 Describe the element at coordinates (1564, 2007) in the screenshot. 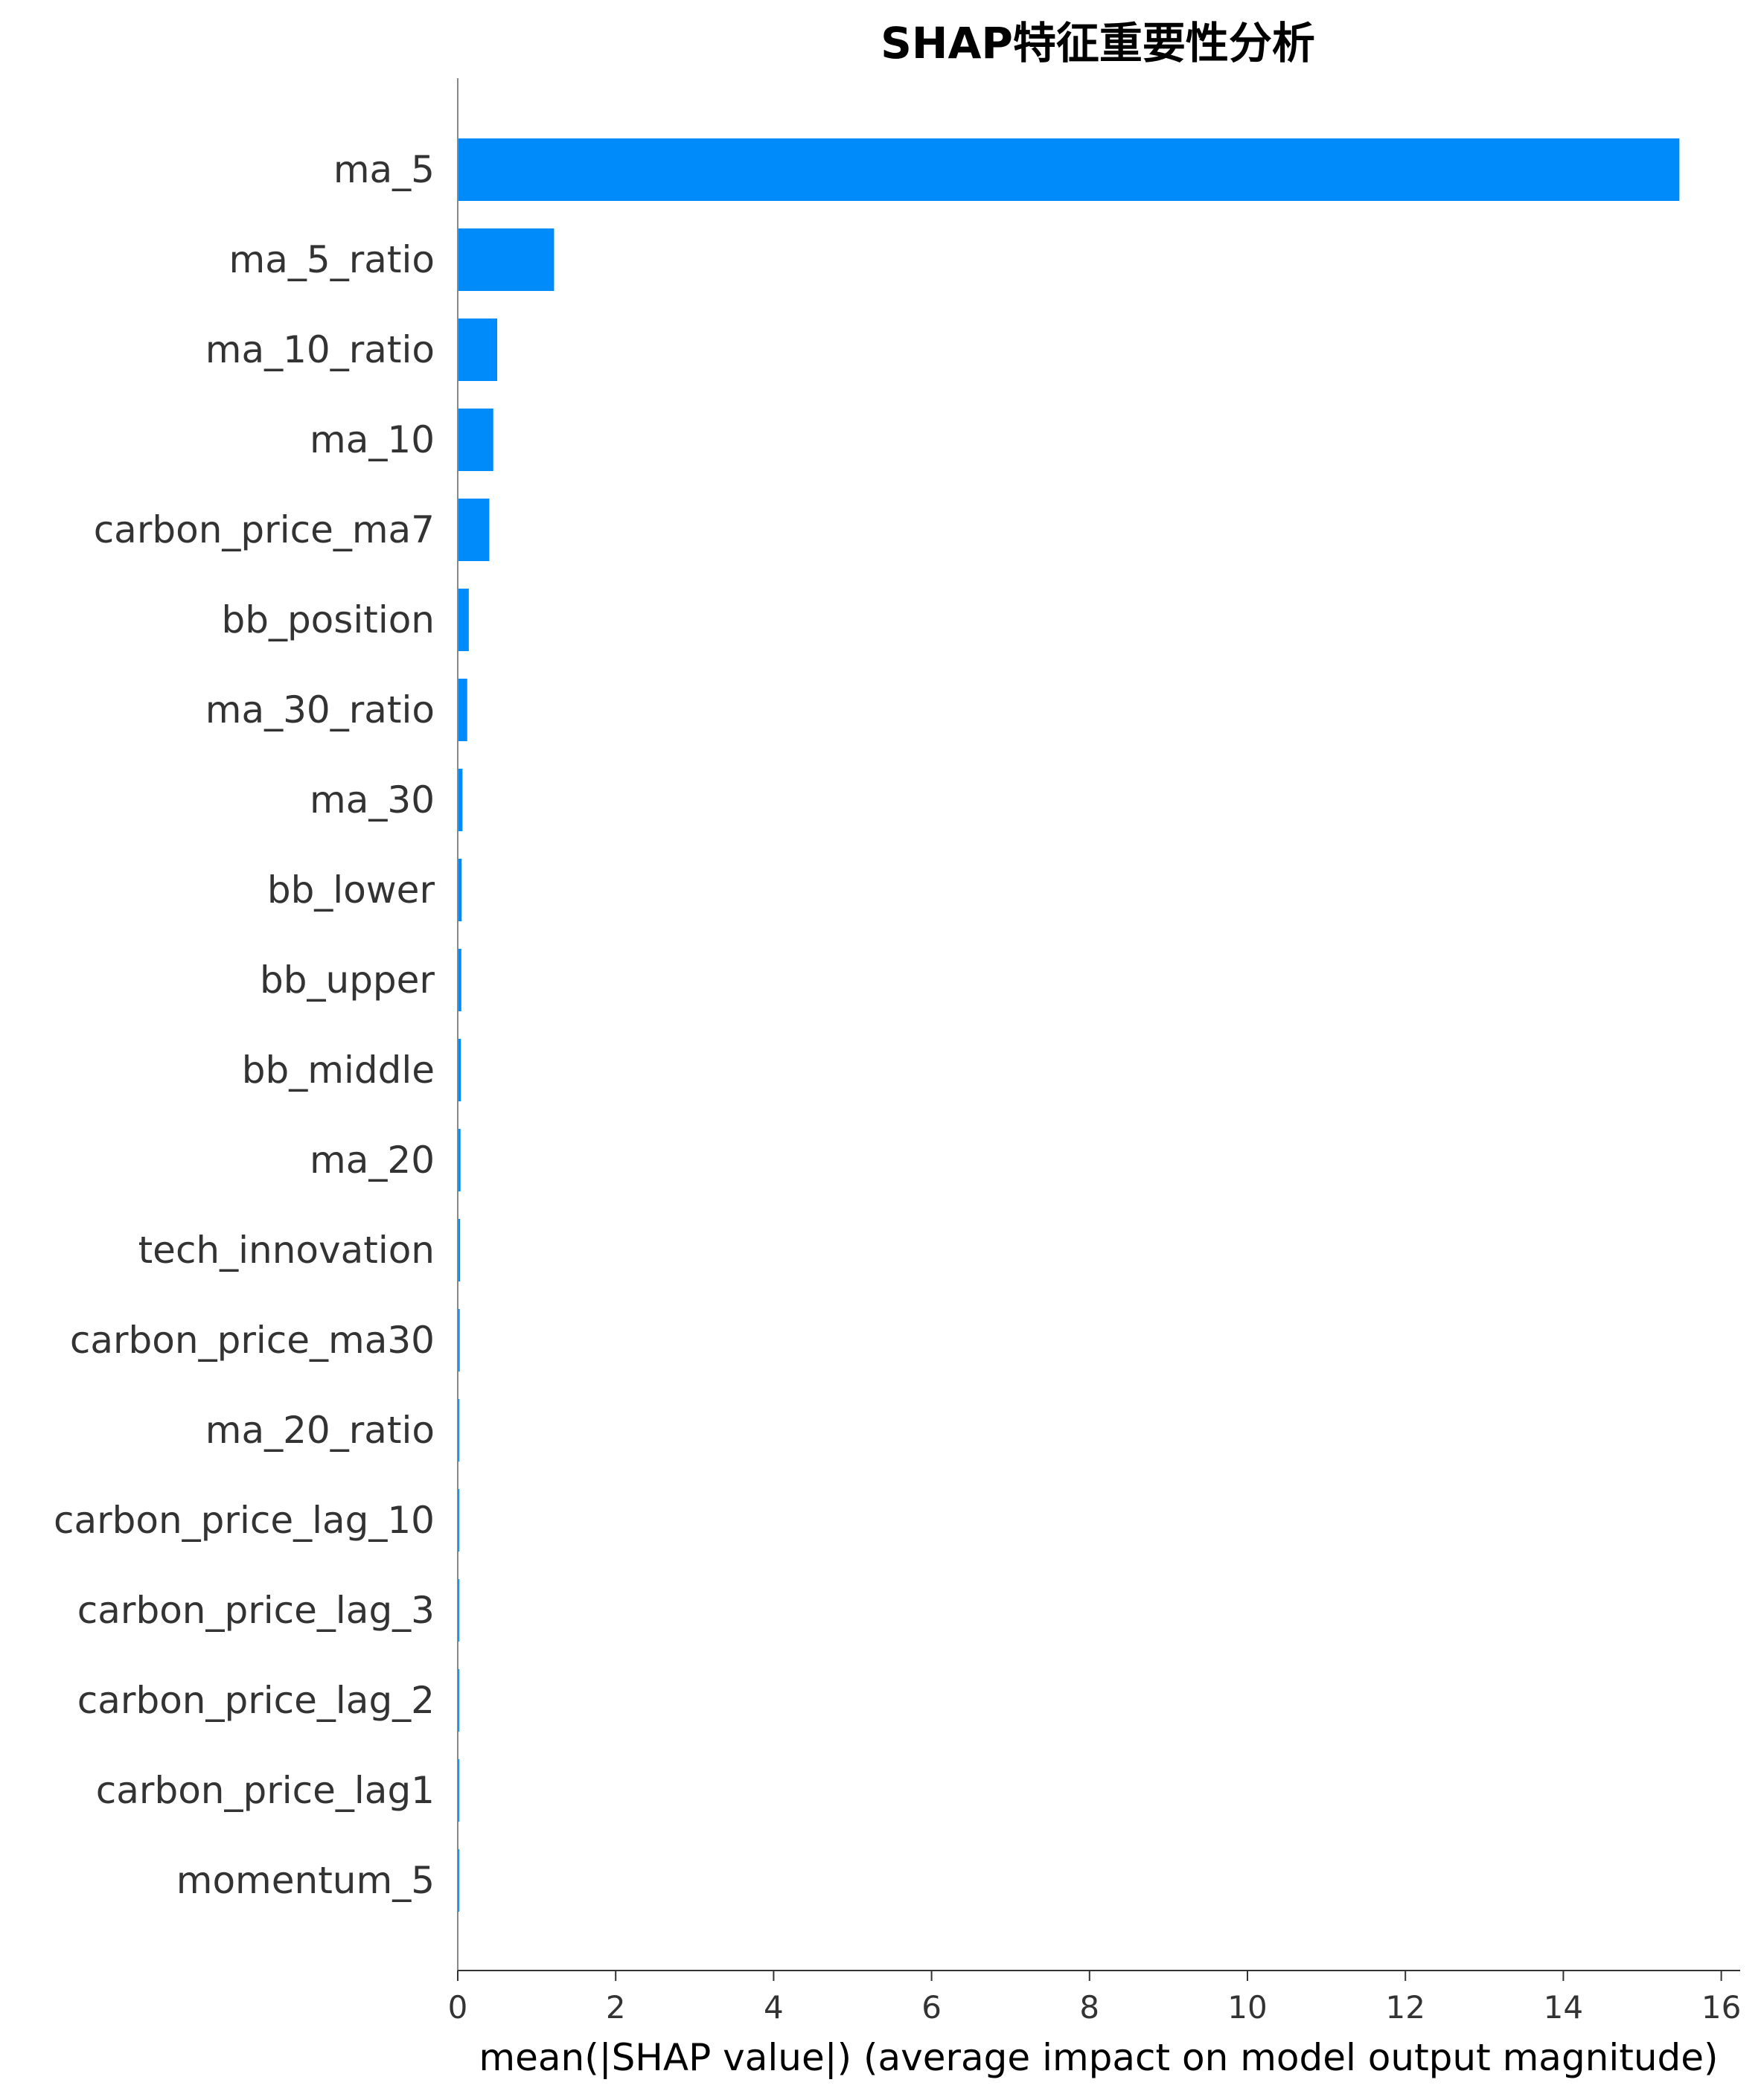

I see `x-tick-label-14: 14` at that location.